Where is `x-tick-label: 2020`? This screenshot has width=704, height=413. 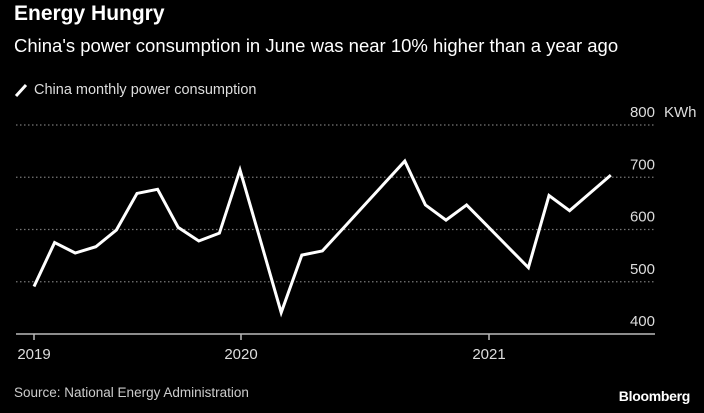
x-tick-label: 2020 is located at coordinates (240, 354).